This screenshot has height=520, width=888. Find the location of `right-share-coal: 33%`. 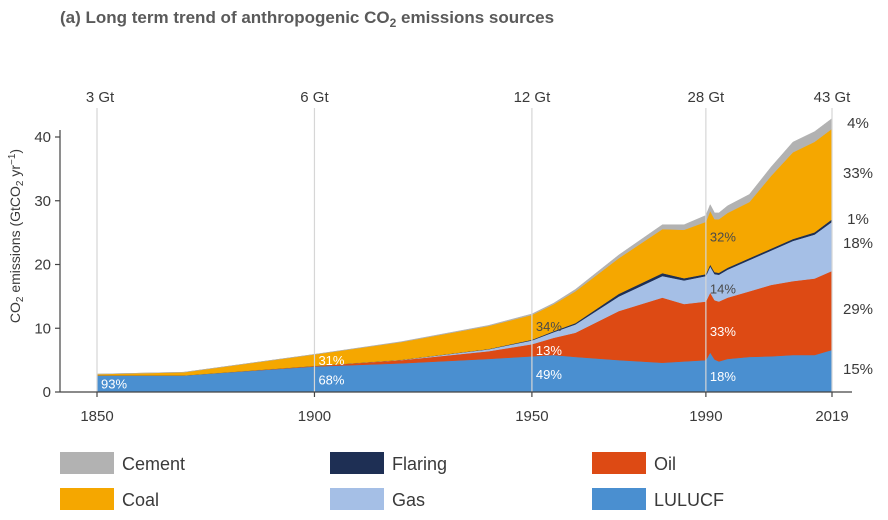

right-share-coal: 33% is located at coordinates (858, 173).